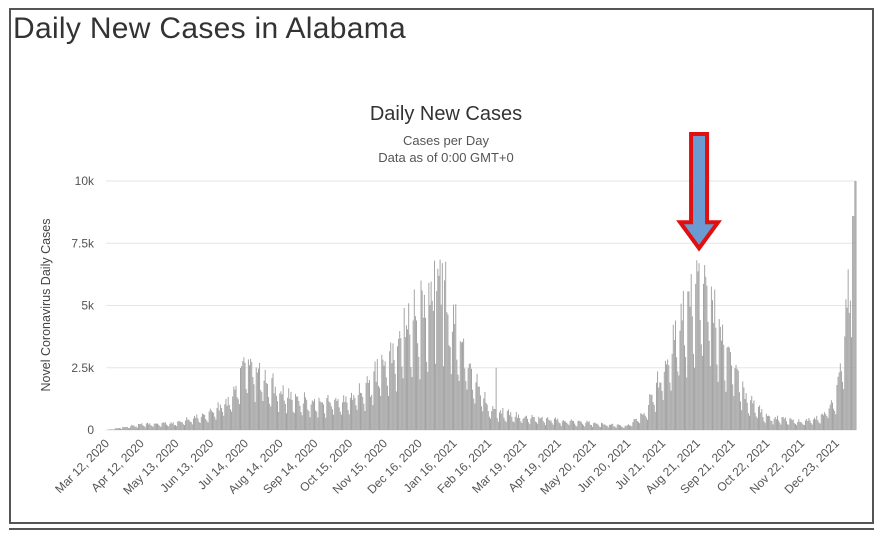  Describe the element at coordinates (699, 192) in the screenshot. I see `annotation-arrow` at that location.